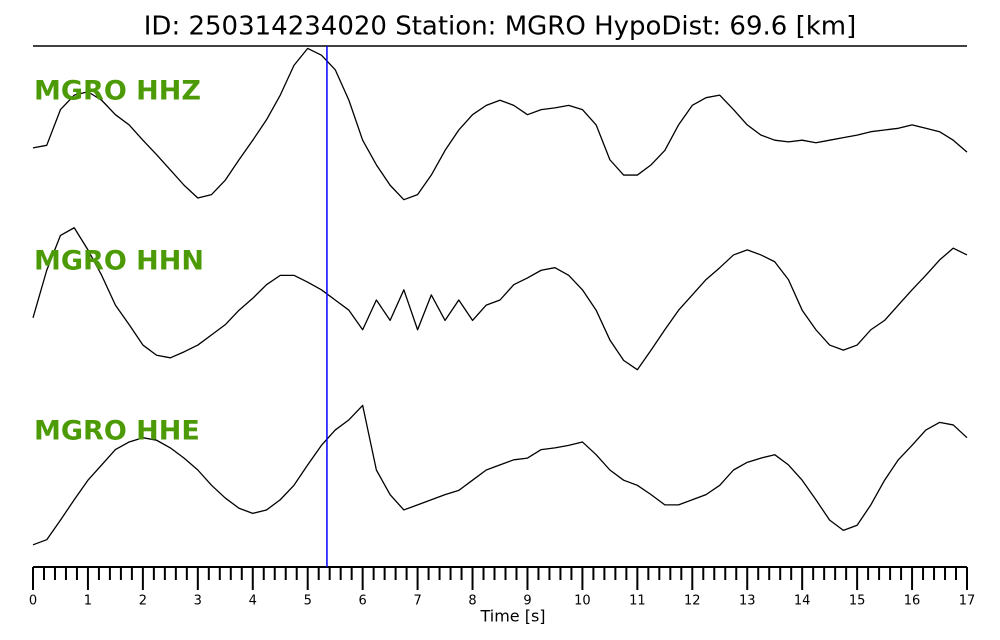  What do you see at coordinates (692, 601) in the screenshot?
I see `x-tick-label: 12` at bounding box center [692, 601].